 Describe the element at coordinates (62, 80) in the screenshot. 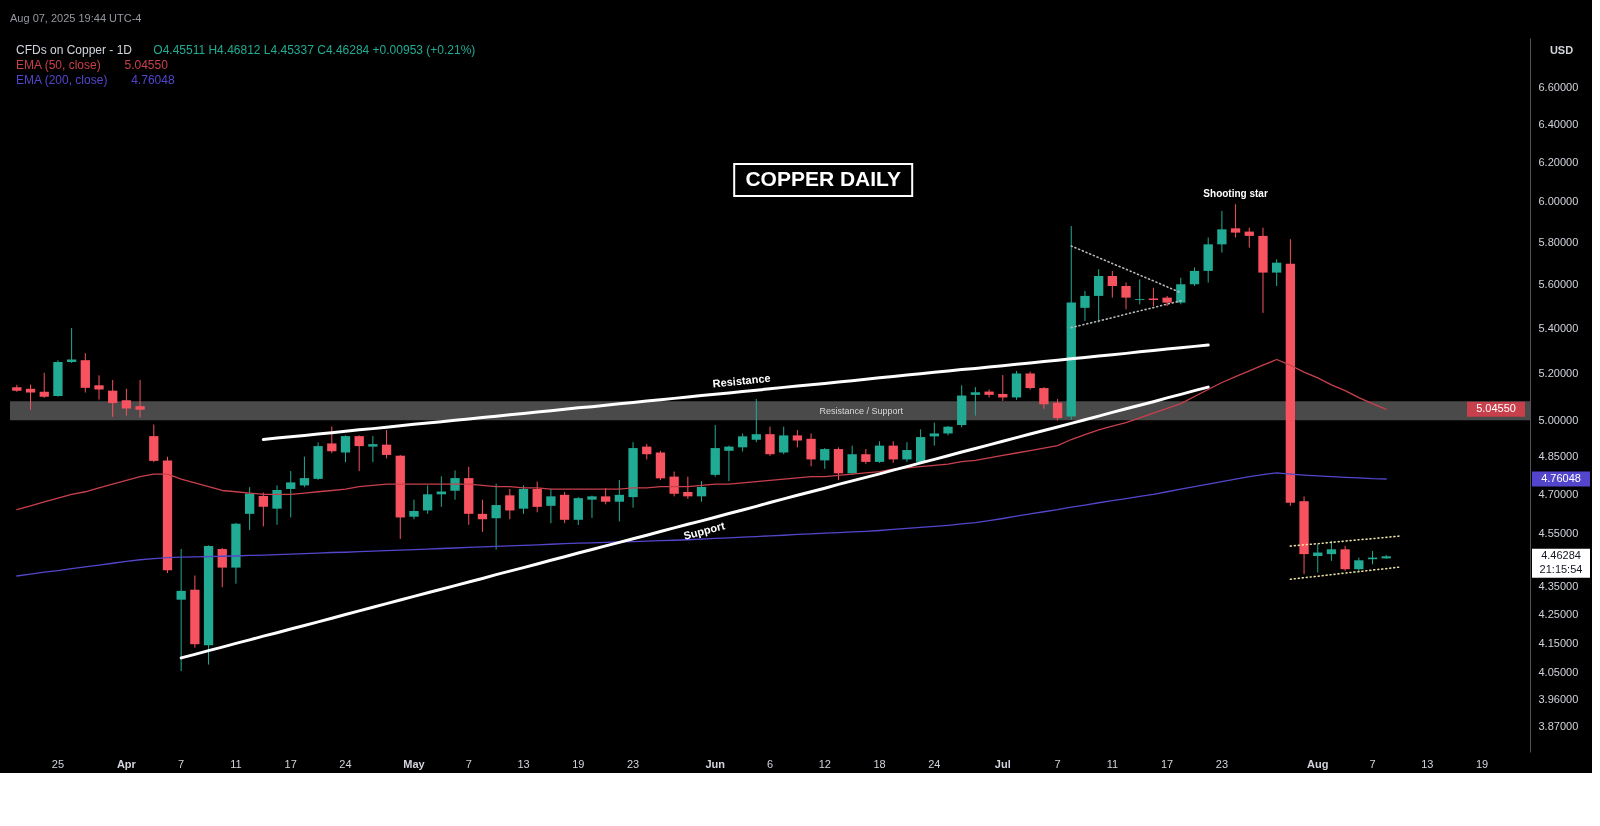

I see `text: EMA (200, close)` at that location.